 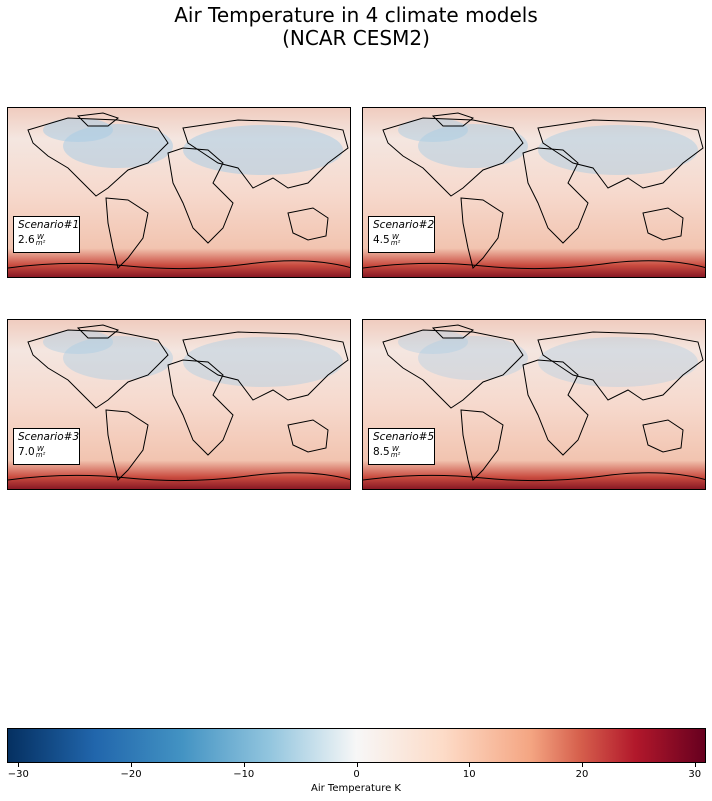 What do you see at coordinates (356, 38) in the screenshot?
I see `title-line-2: (NCAR CESM2)` at bounding box center [356, 38].